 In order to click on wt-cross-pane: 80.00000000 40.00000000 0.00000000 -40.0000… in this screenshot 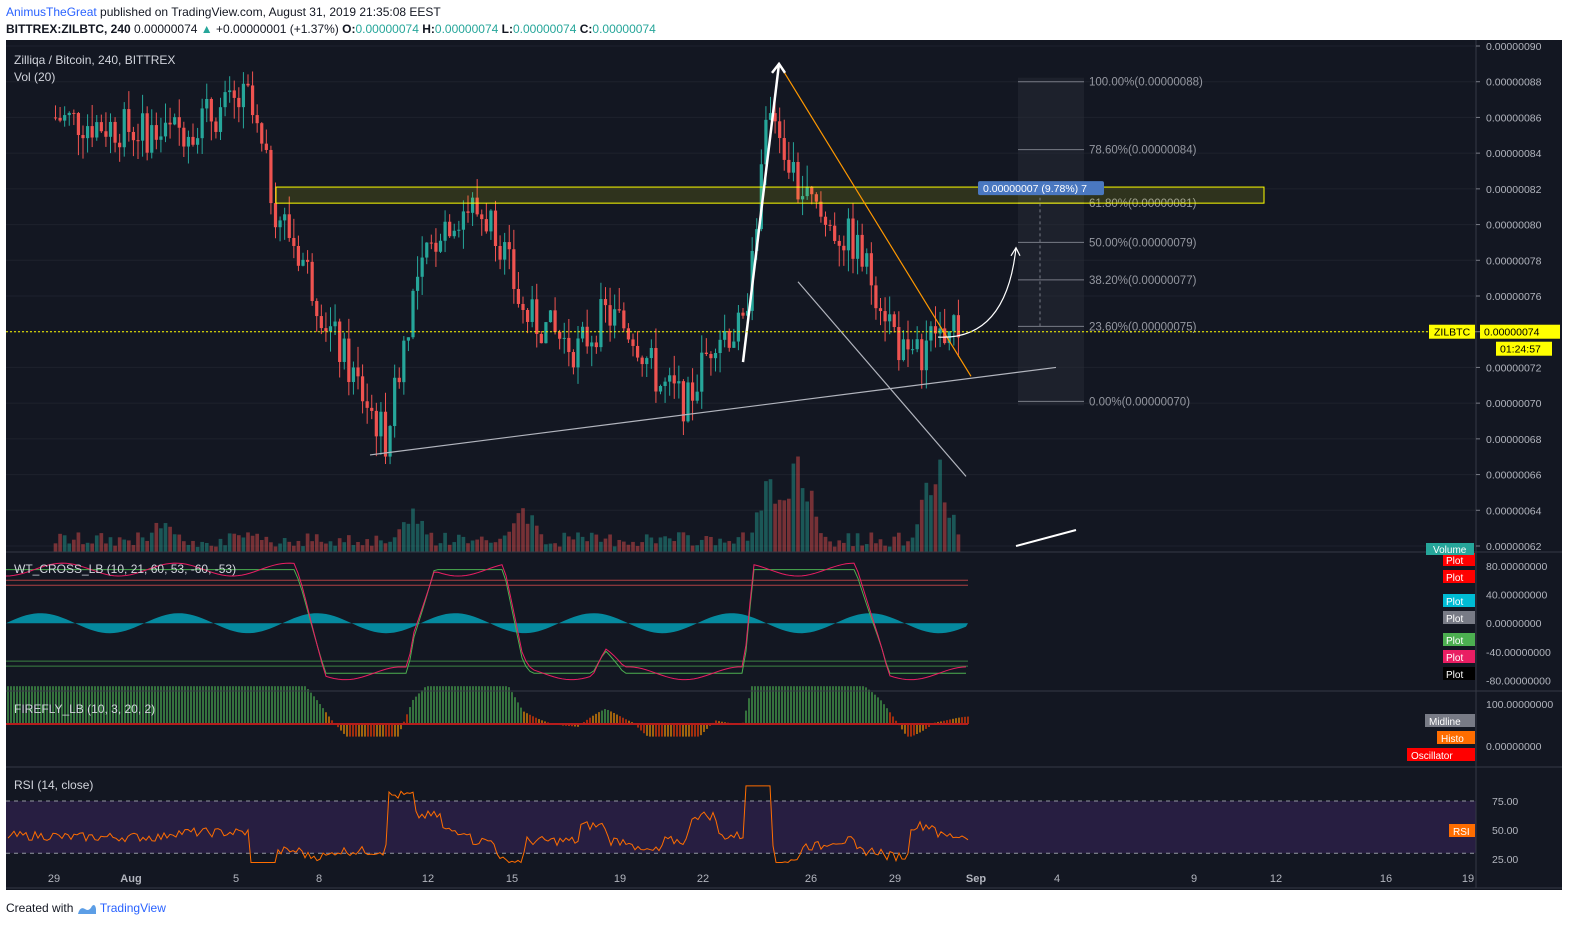, I will do `click(778, 620)`.